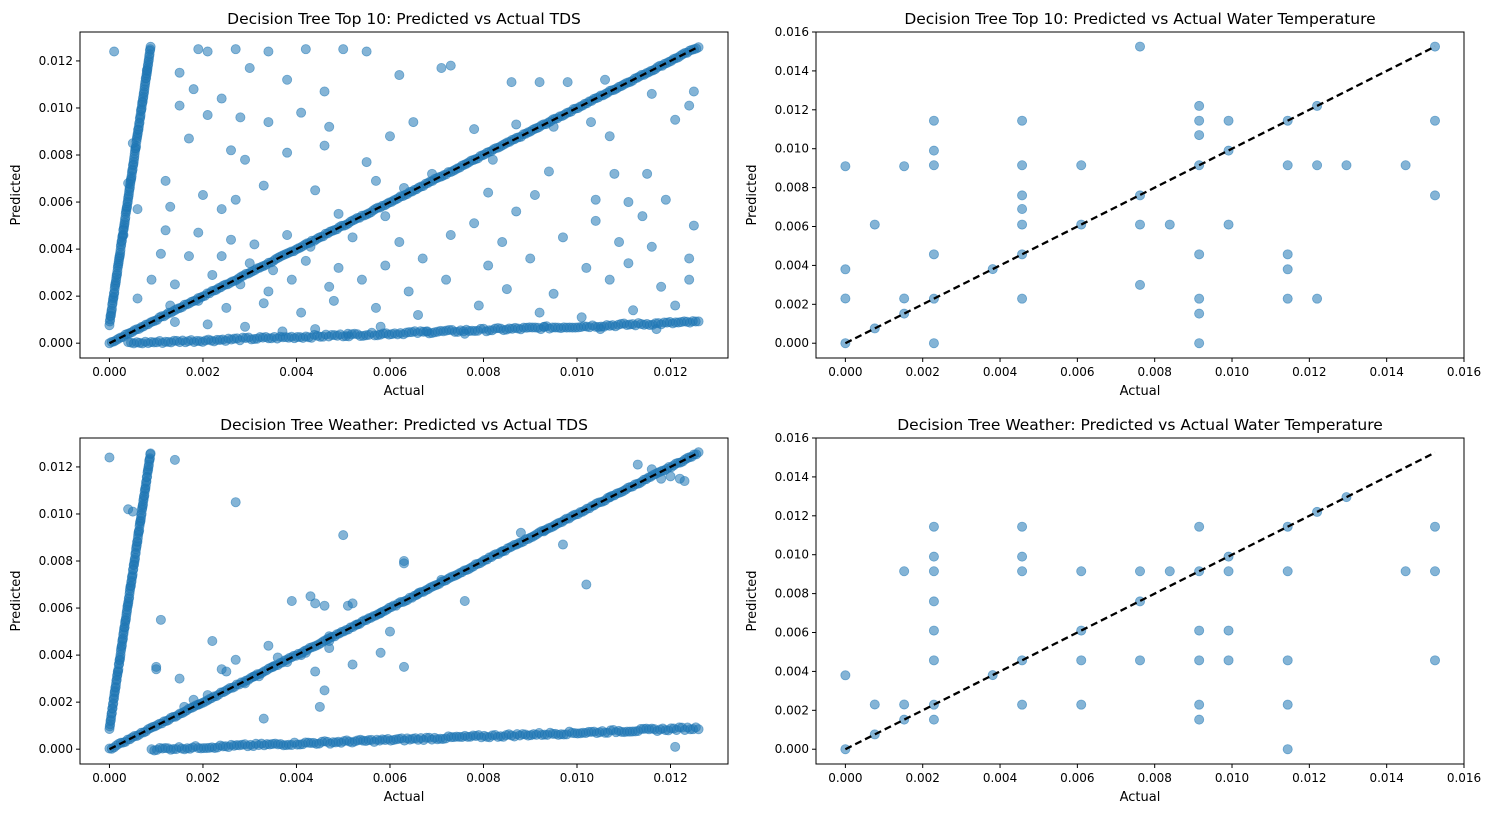 This screenshot has height=816, width=1489. What do you see at coordinates (404, 797) in the screenshot?
I see `x-axis-label: Actual` at bounding box center [404, 797].